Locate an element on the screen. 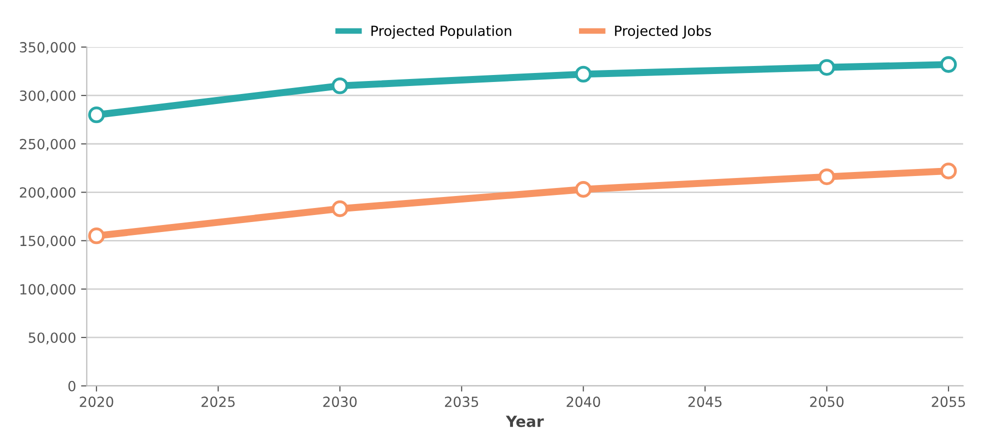 This screenshot has height=440, width=997. legend-label: Projected Jobs is located at coordinates (663, 32).